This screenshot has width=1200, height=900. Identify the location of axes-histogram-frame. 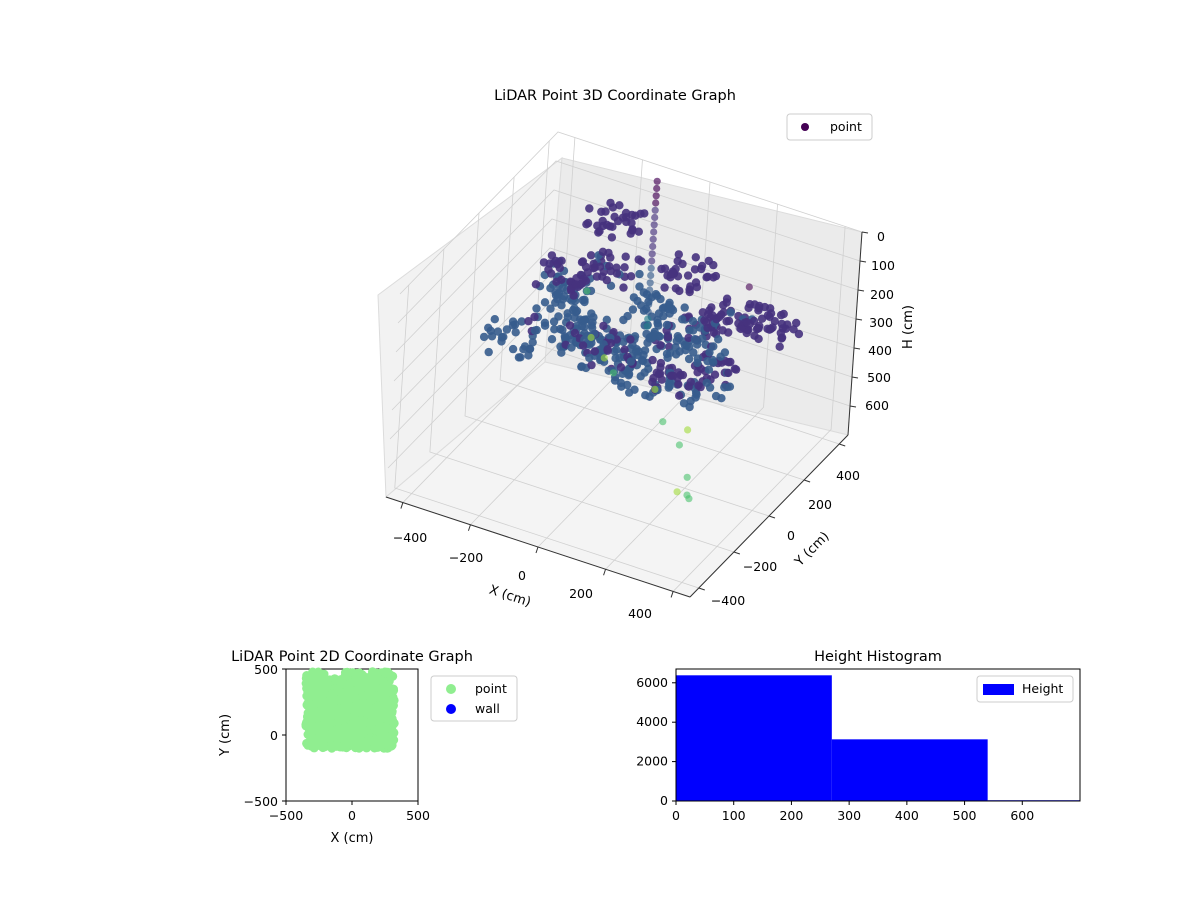
(878, 735).